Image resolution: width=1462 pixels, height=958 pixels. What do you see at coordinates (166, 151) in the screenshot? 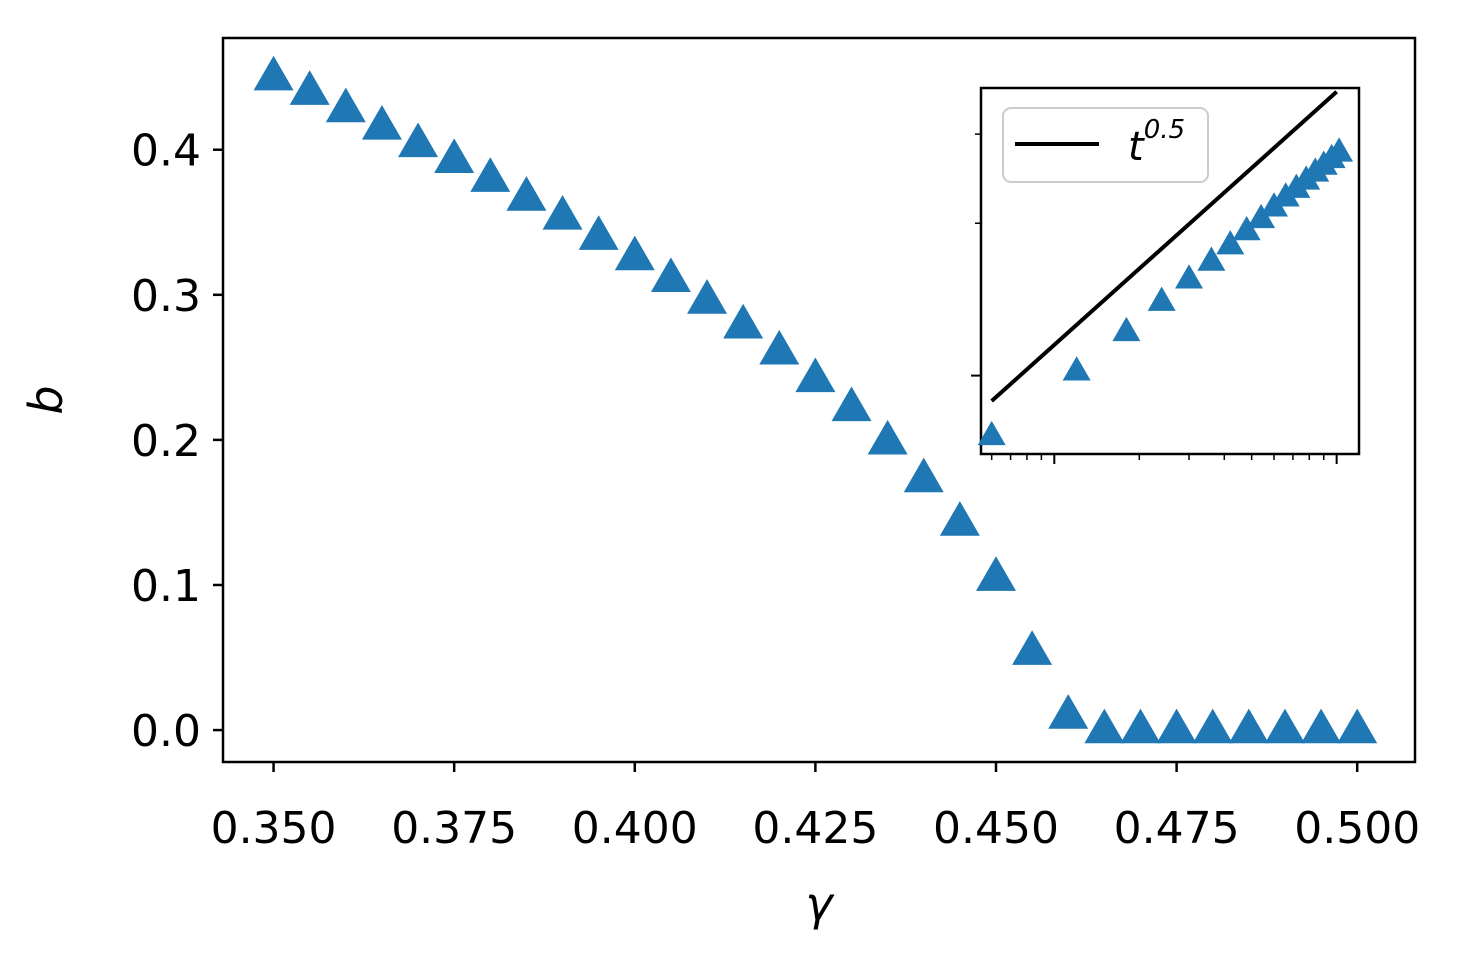
I see `y-tick-label: 0.4` at bounding box center [166, 151].